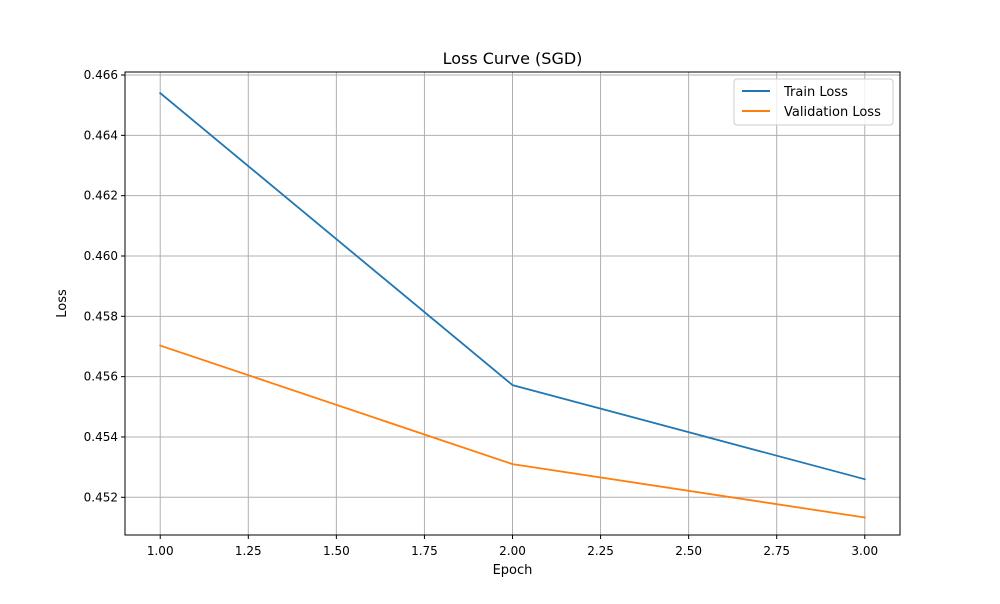 This screenshot has height=604, width=1000. Describe the element at coordinates (101, 75) in the screenshot. I see `y-tick-label: 0.466` at that location.